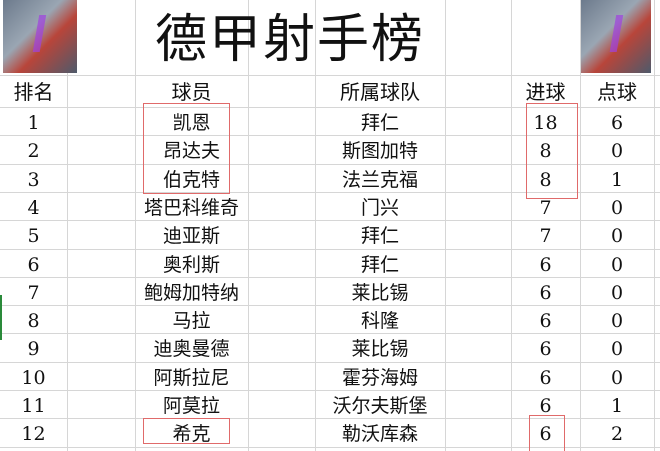 This screenshot has width=660, height=451. Describe the element at coordinates (40, 36) in the screenshot. I see `character-image-left` at that location.